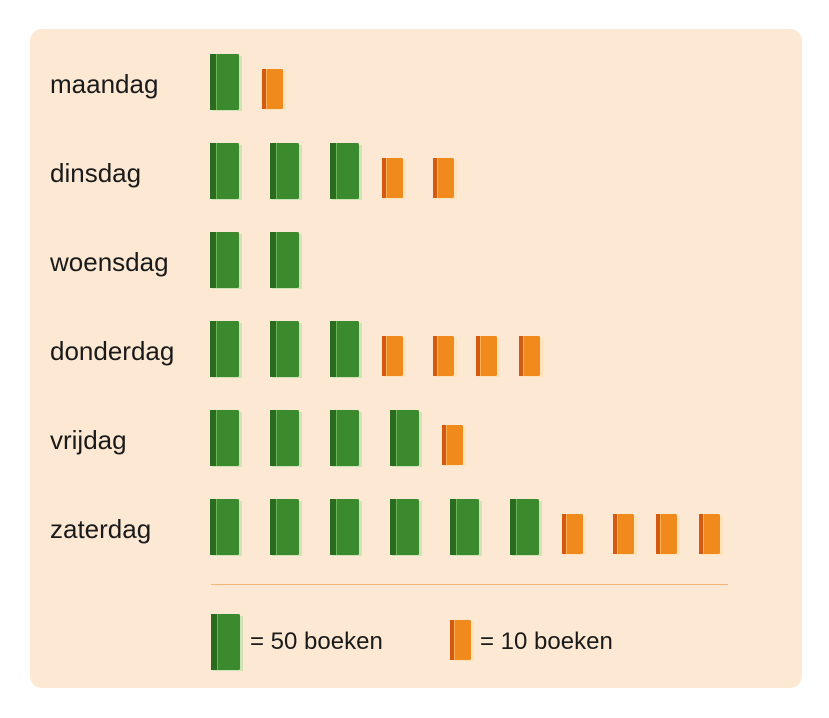  Describe the element at coordinates (316, 641) in the screenshot. I see `legend-label-green: = 50 boeken` at that location.